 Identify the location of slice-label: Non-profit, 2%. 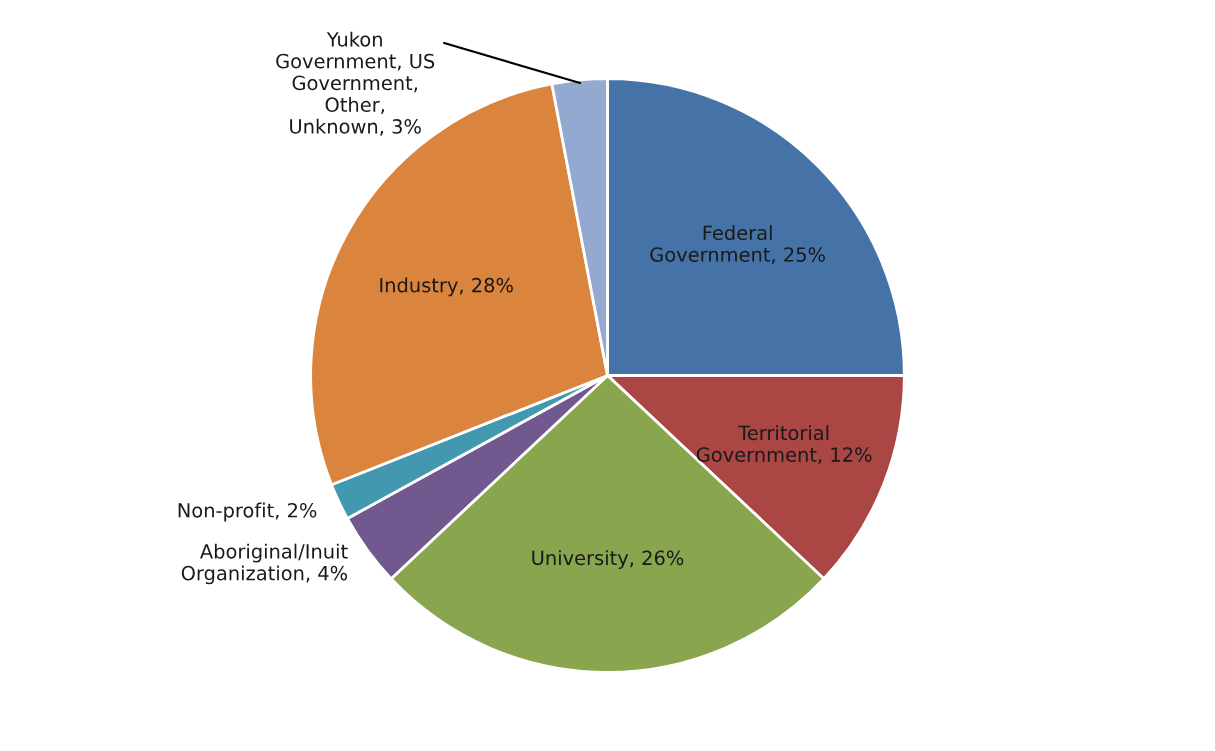
(247, 512).